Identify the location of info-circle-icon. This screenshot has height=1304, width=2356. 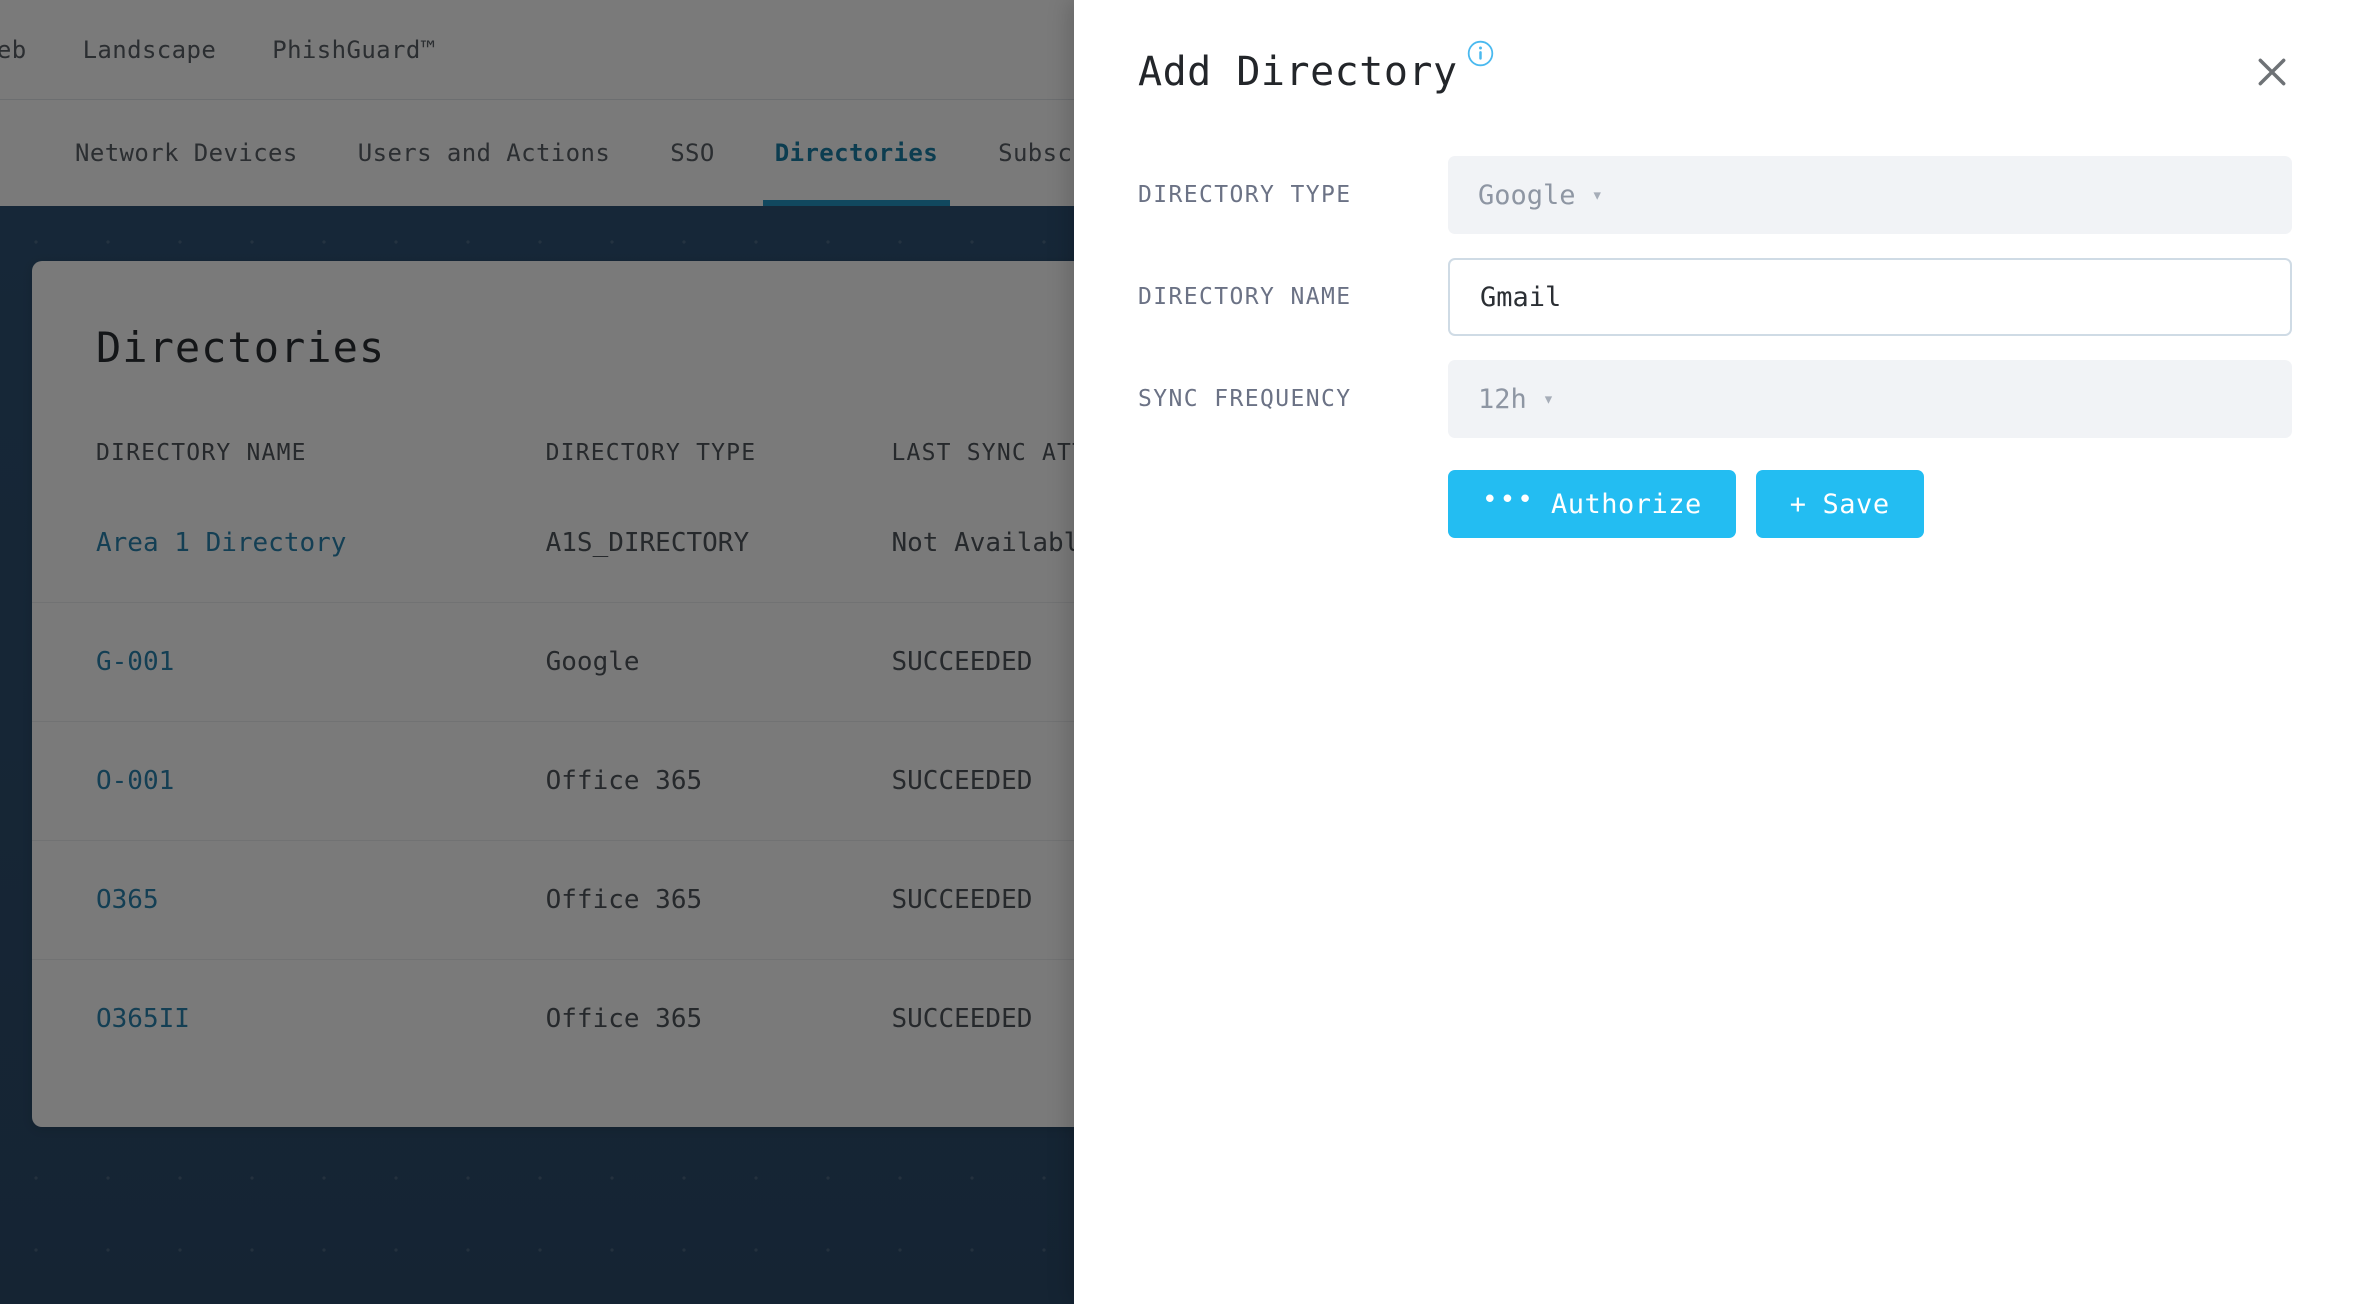
(1480, 53).